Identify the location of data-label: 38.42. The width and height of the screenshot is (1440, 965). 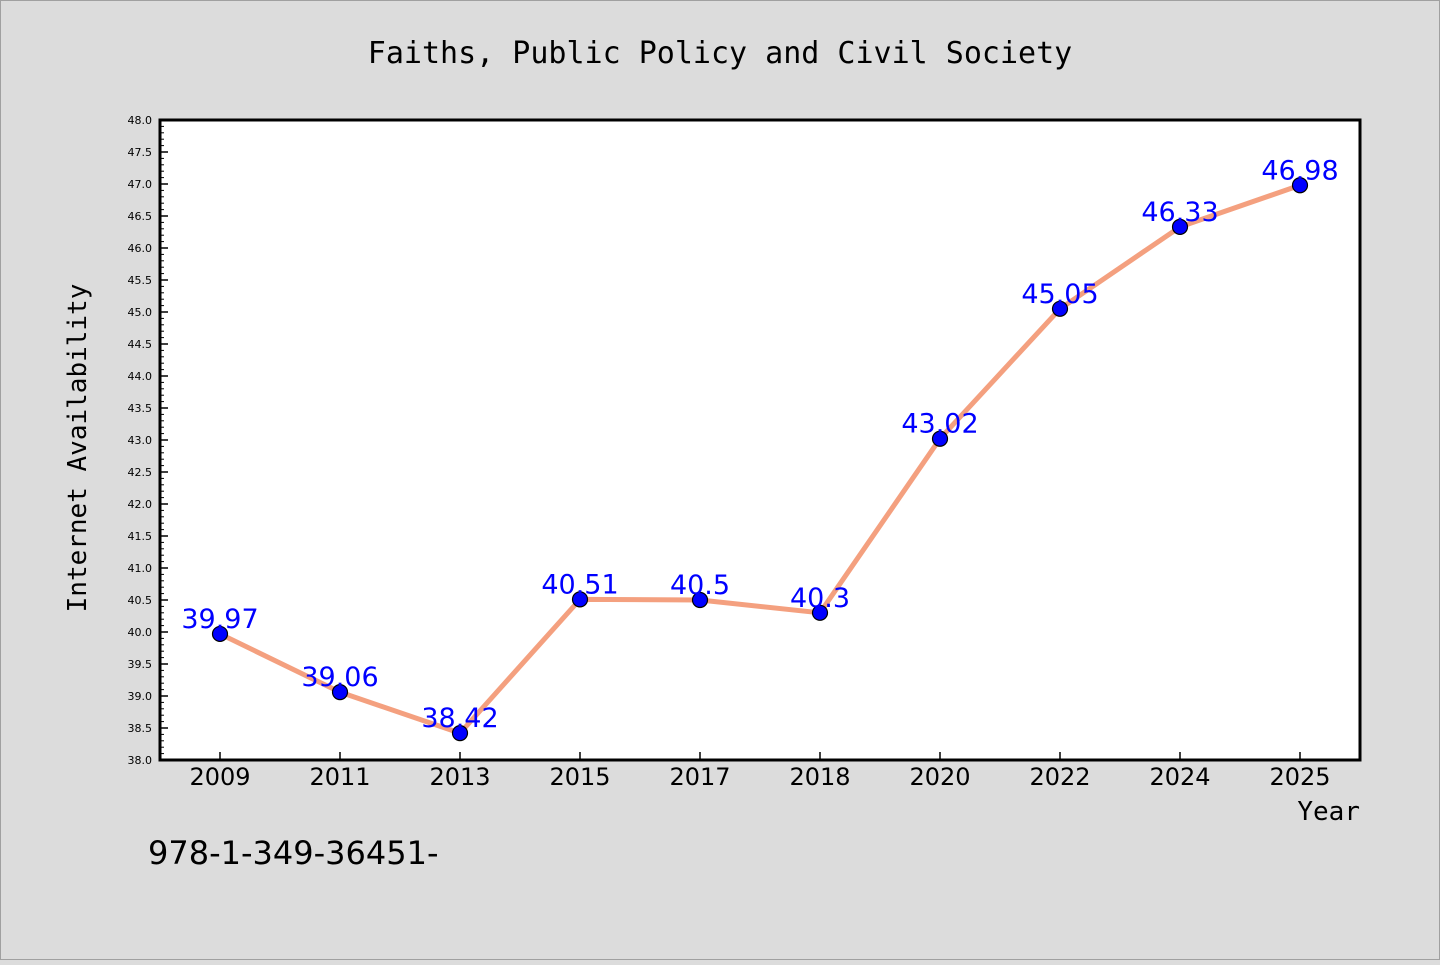
(459, 718).